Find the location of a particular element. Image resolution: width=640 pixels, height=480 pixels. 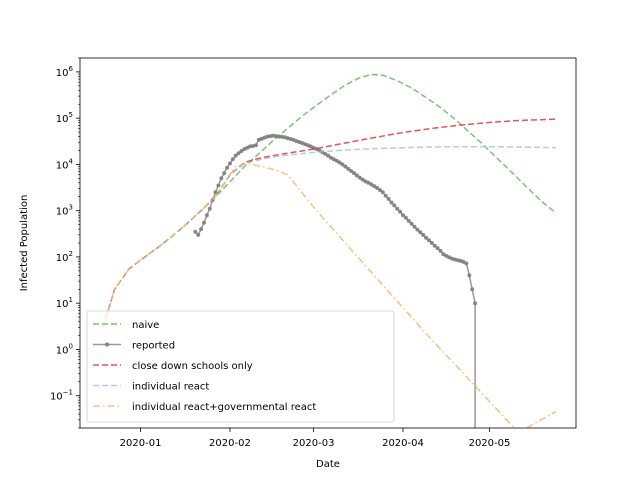

y-tick-exponent: 5 is located at coordinates (71, 115).